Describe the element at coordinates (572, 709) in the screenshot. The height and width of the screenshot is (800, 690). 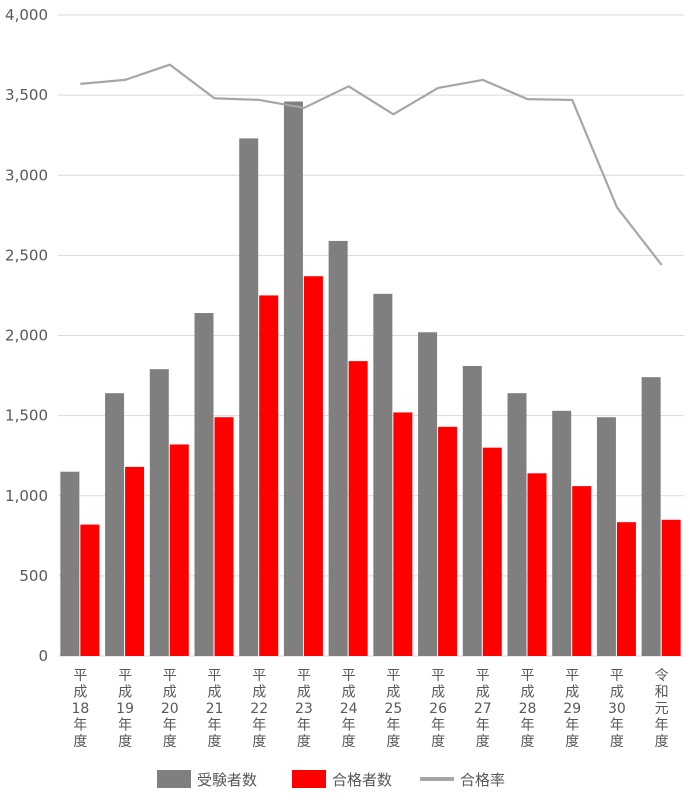
I see `x-category-label: 平成 29 年度` at that location.